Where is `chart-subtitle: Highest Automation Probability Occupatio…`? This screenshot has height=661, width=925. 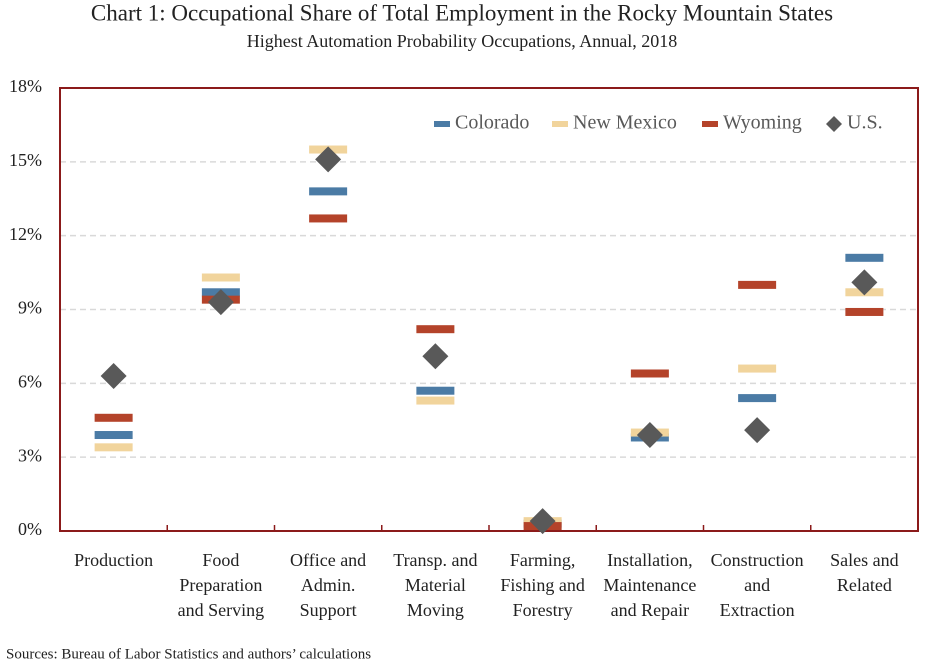
chart-subtitle: Highest Automation Probability Occupatio… is located at coordinates (462, 41).